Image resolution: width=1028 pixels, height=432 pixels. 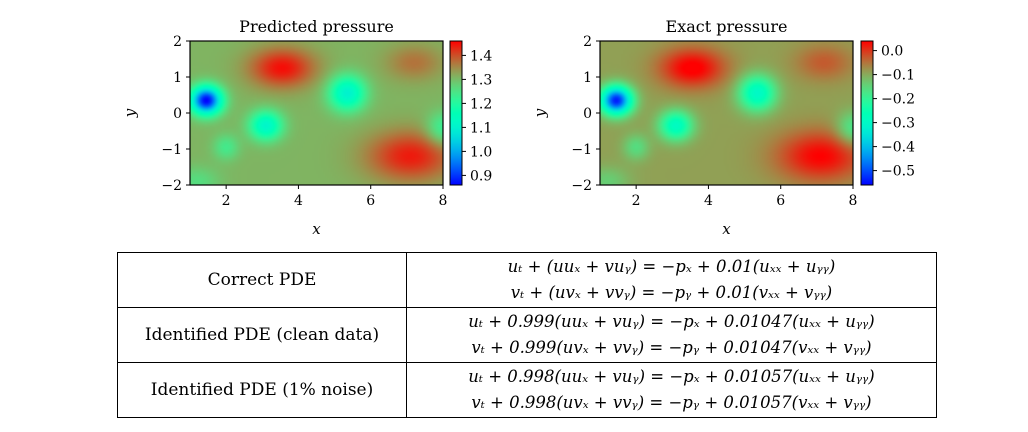 What do you see at coordinates (671, 266) in the screenshot?
I see `u-equation: uₜ + (uuₓ + vuᵧ) = −pₓ + 0.01(uₓₓ + uᵧᵧ)` at bounding box center [671, 266].